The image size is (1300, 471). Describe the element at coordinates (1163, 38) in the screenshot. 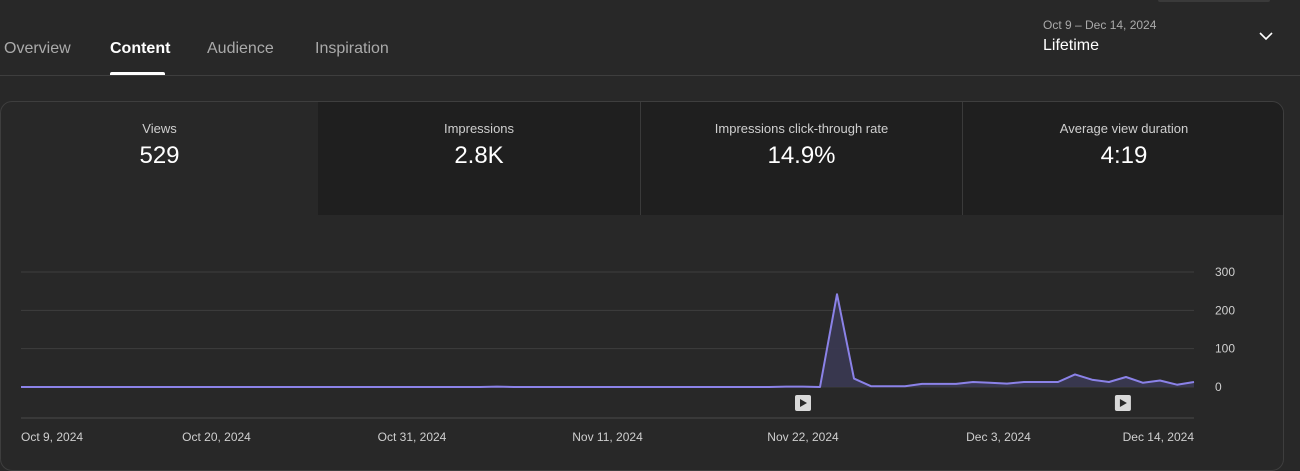

I see `date-range-selector: Oct 9 – Dec 14, 2024 Lifetime` at that location.